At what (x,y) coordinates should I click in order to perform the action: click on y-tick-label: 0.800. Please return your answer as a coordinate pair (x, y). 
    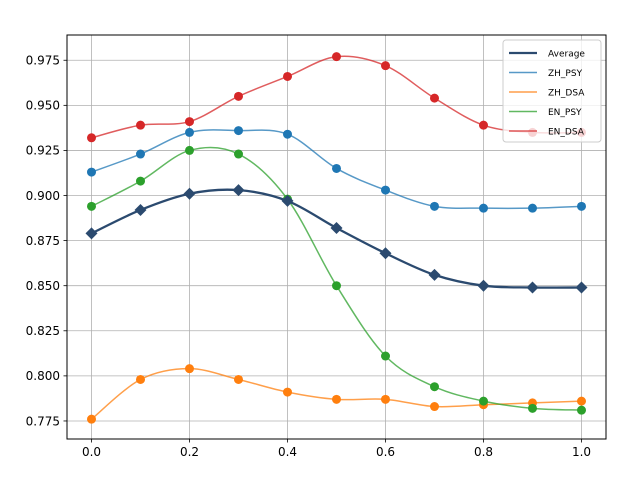
    Looking at the image, I should click on (43, 376).